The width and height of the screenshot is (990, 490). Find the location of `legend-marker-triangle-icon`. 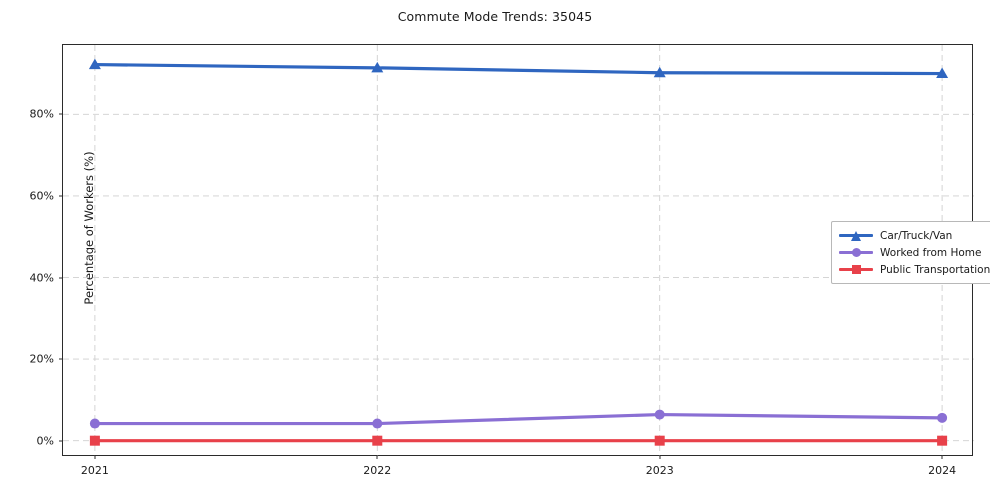

legend-marker-triangle-icon is located at coordinates (855, 235).